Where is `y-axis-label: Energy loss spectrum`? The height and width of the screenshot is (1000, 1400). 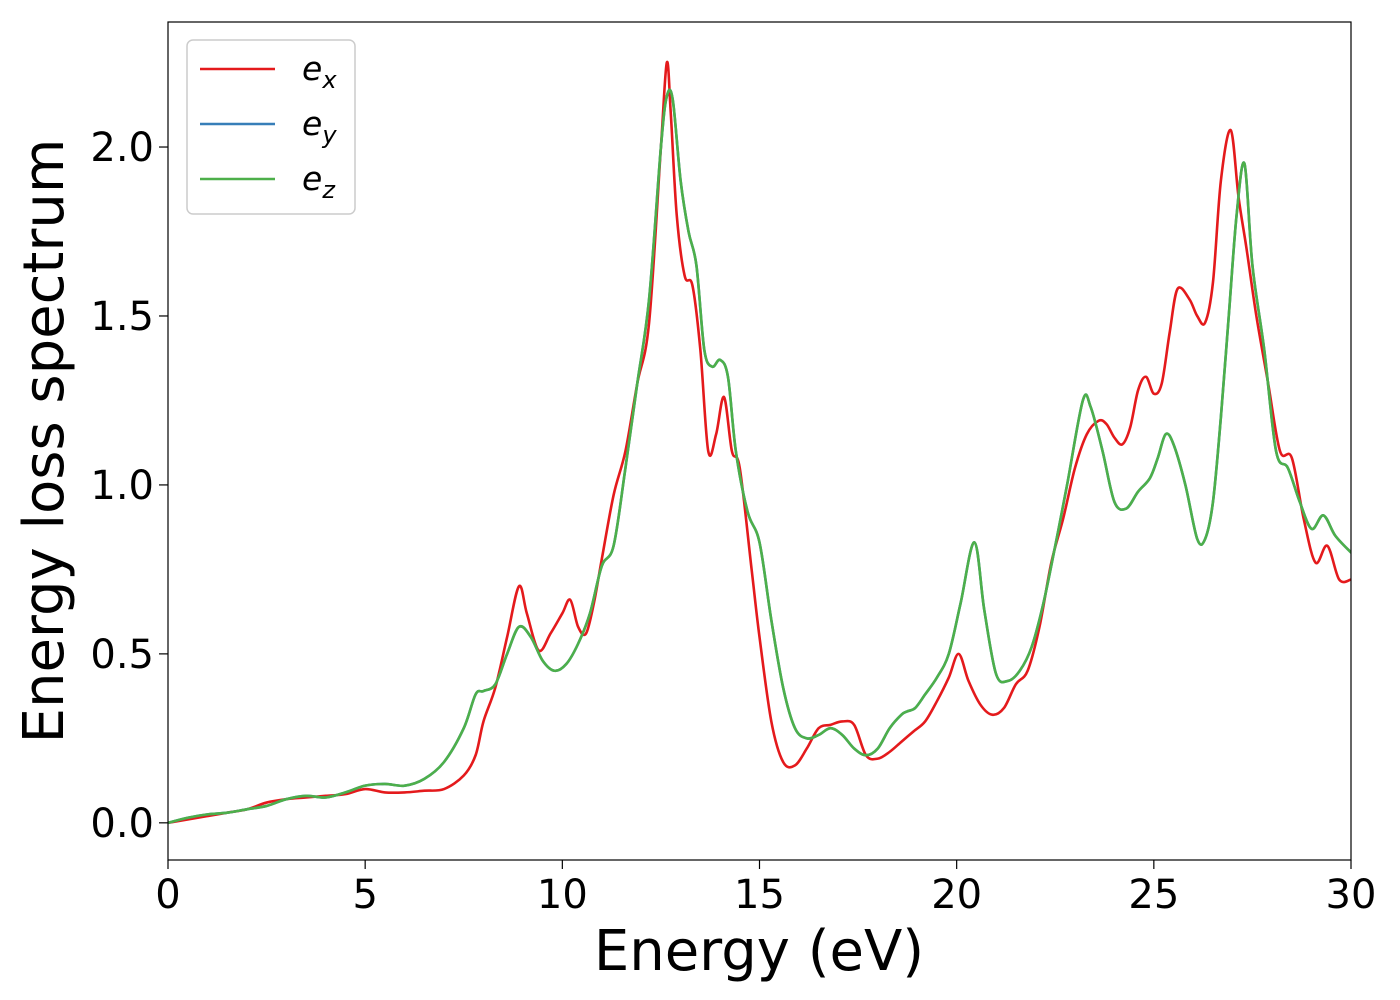
y-axis-label: Energy loss spectrum is located at coordinates (44, 441).